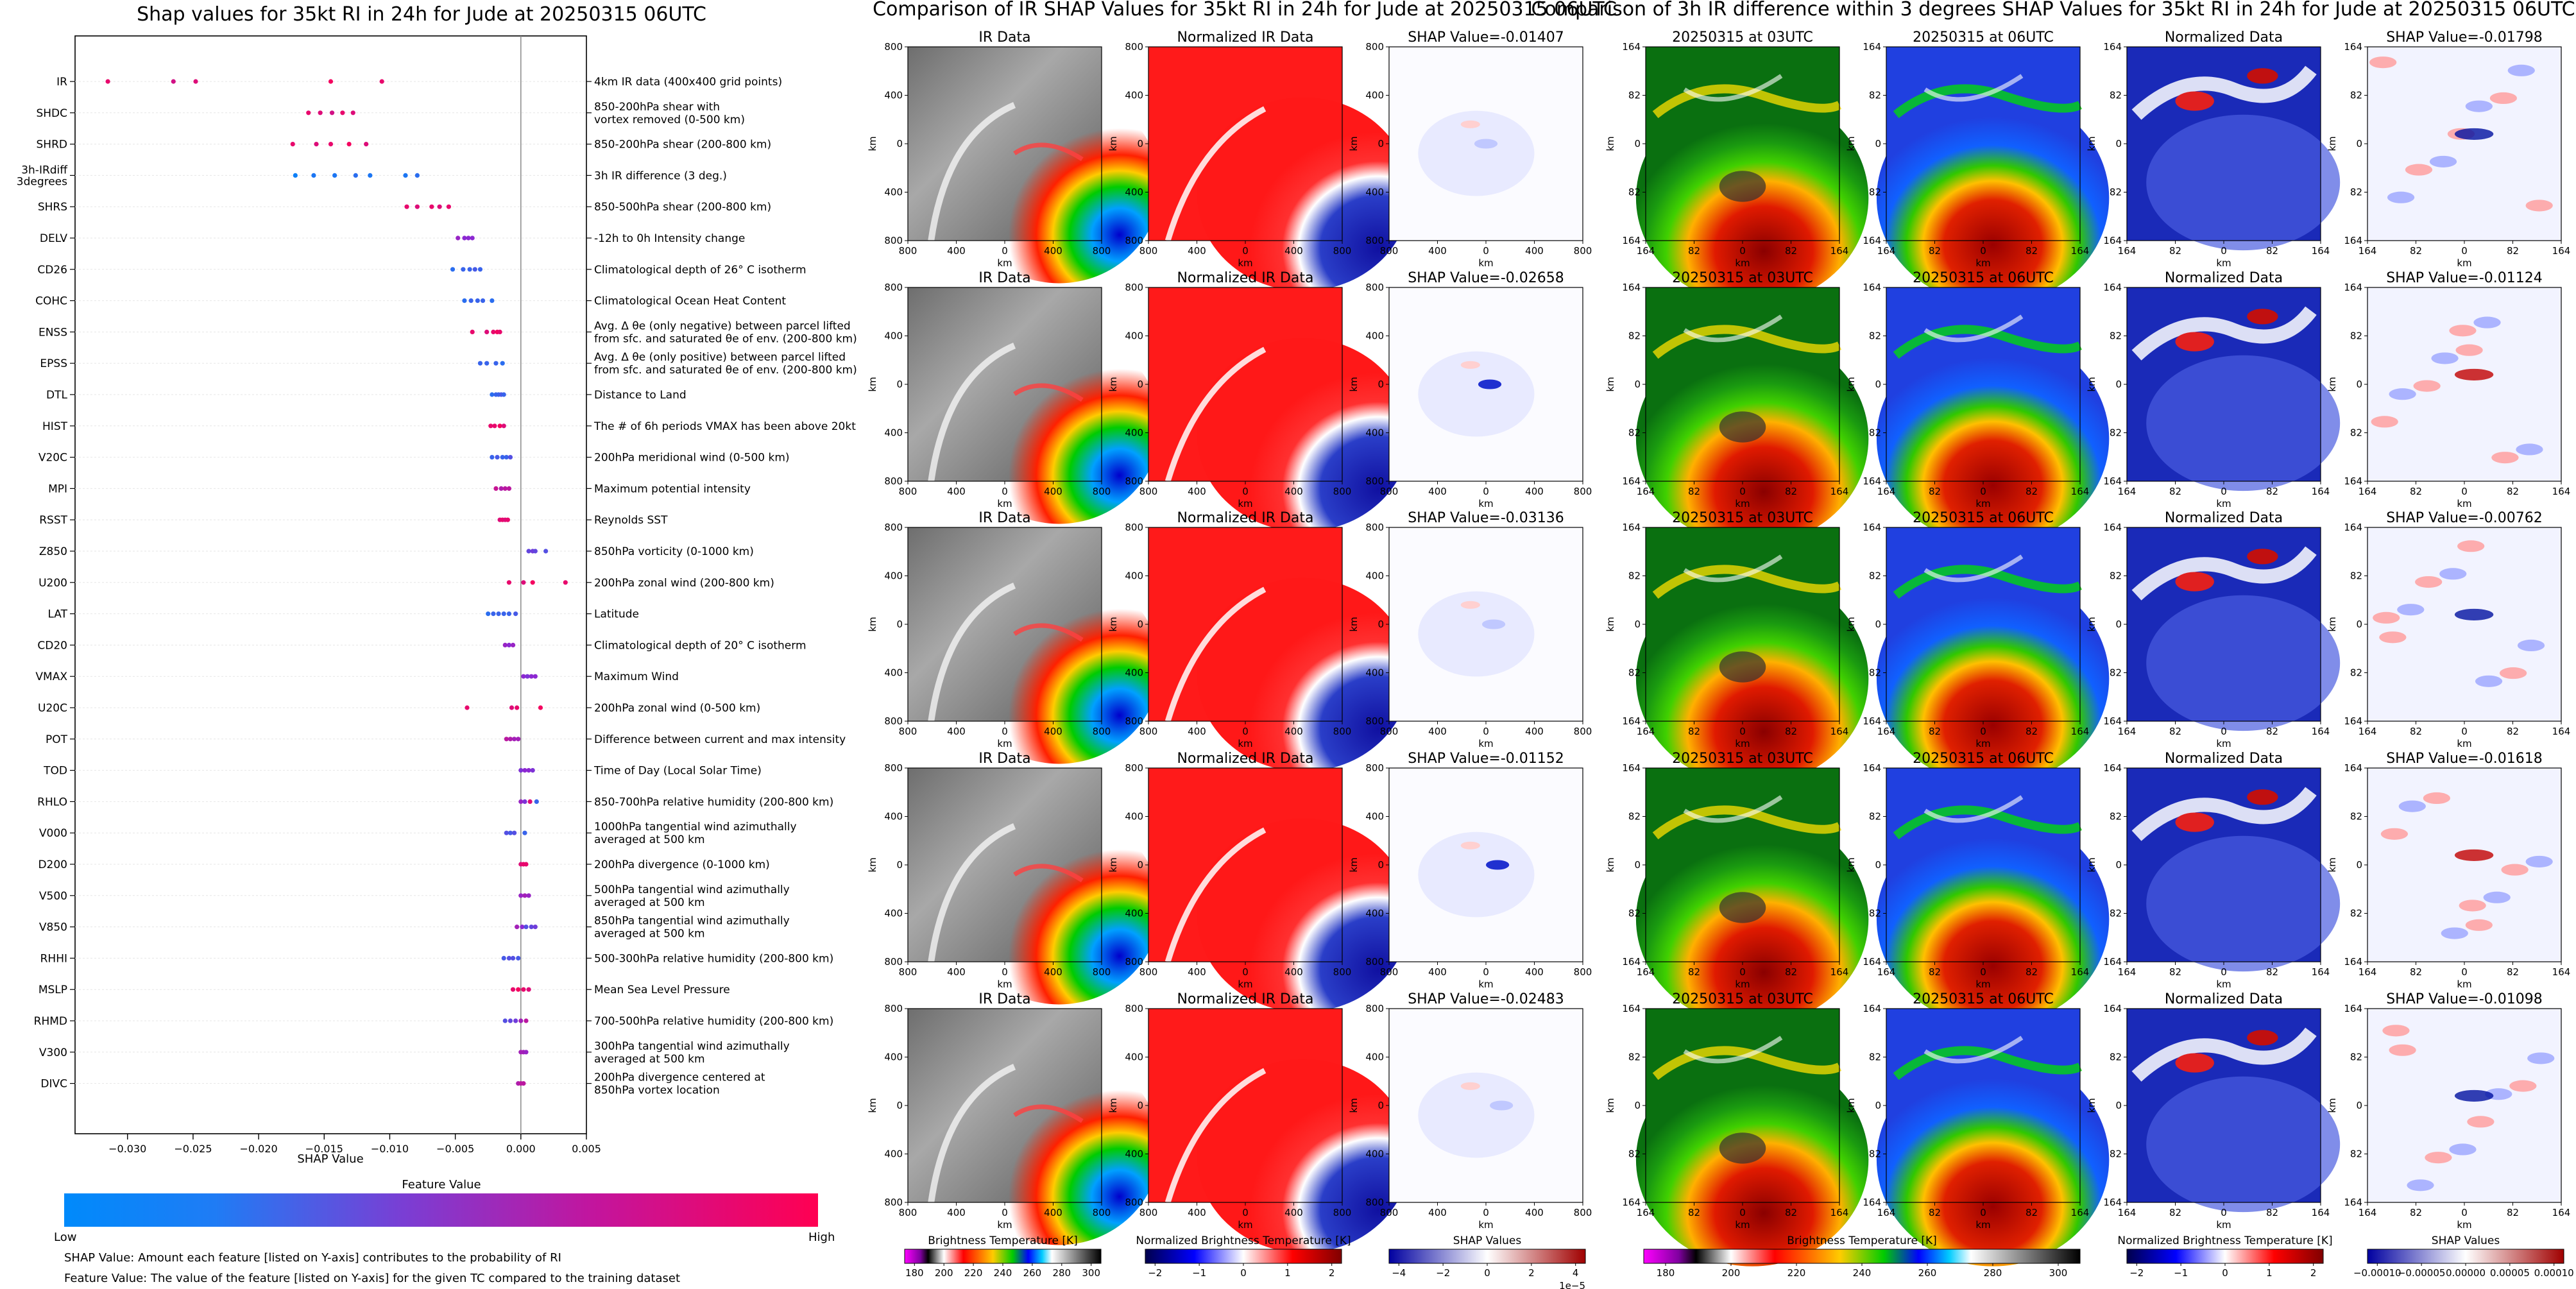  What do you see at coordinates (53, 927) in the screenshot?
I see `feature-label: V850` at bounding box center [53, 927].